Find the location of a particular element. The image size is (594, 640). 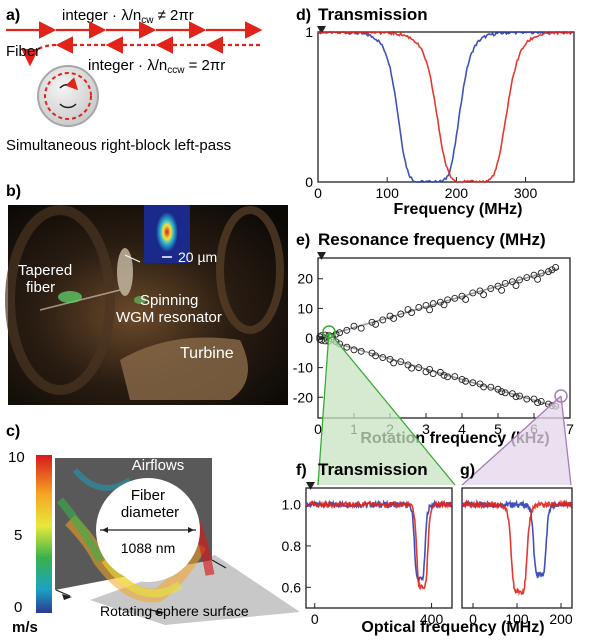

panel-a-caption: Simultaneous right-block left-pass is located at coordinates (118, 145).